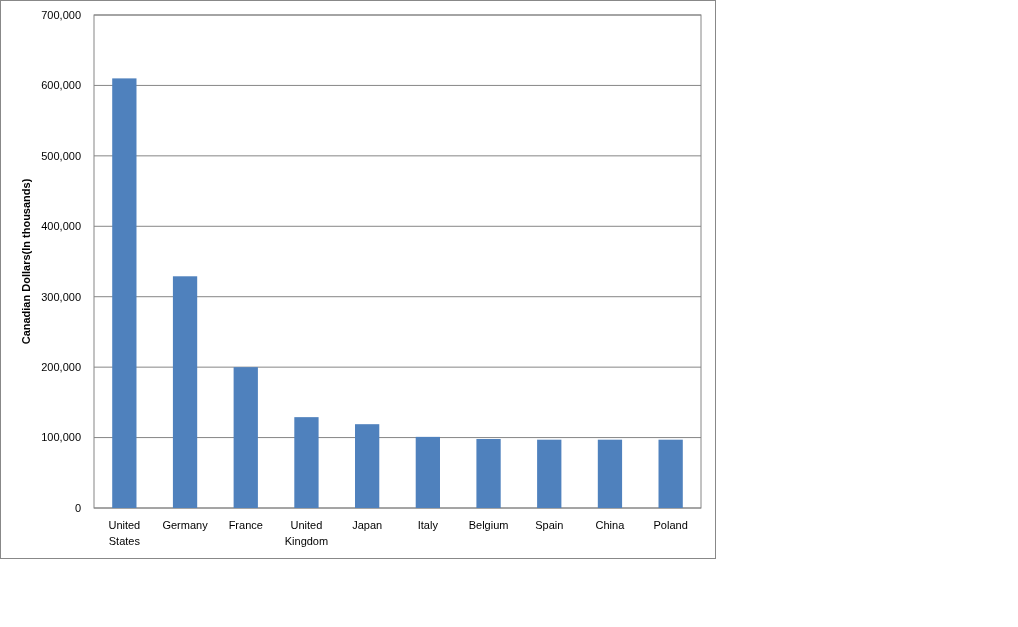 Image resolution: width=1018 pixels, height=627 pixels. I want to click on y-axis-title: Canadian Dollars(In thousands), so click(26, 261).